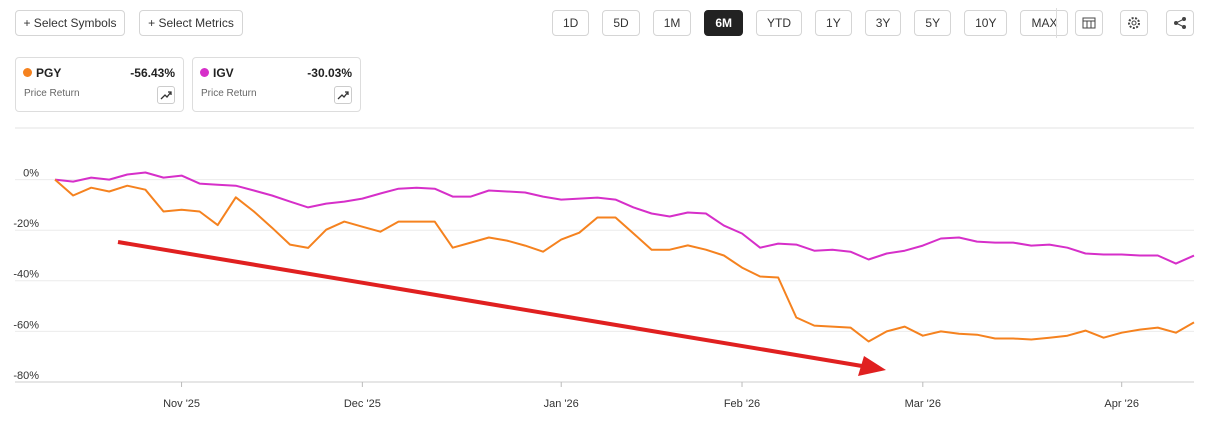  I want to click on period-button: 1Y, so click(833, 23).